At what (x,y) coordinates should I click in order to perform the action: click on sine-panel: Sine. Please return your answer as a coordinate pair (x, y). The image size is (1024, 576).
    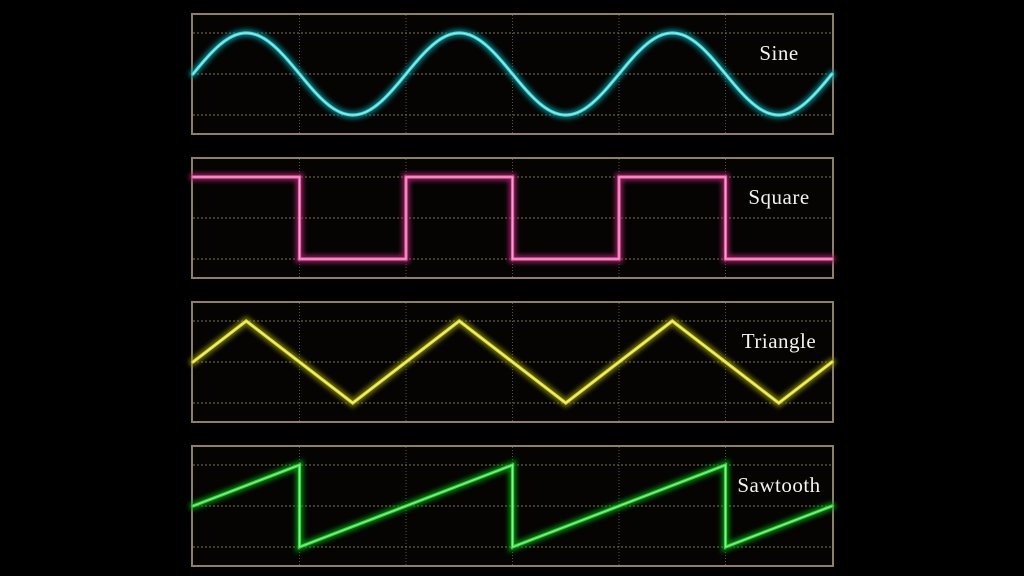
    Looking at the image, I should click on (512, 74).